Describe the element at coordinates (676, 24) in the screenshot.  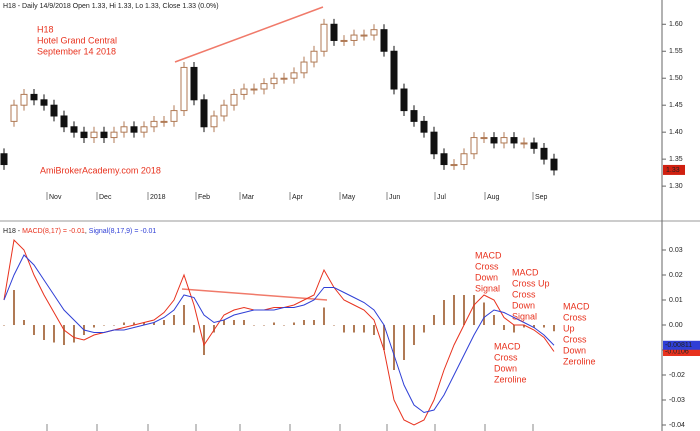
I see `y-tick-label: 1.60` at that location.